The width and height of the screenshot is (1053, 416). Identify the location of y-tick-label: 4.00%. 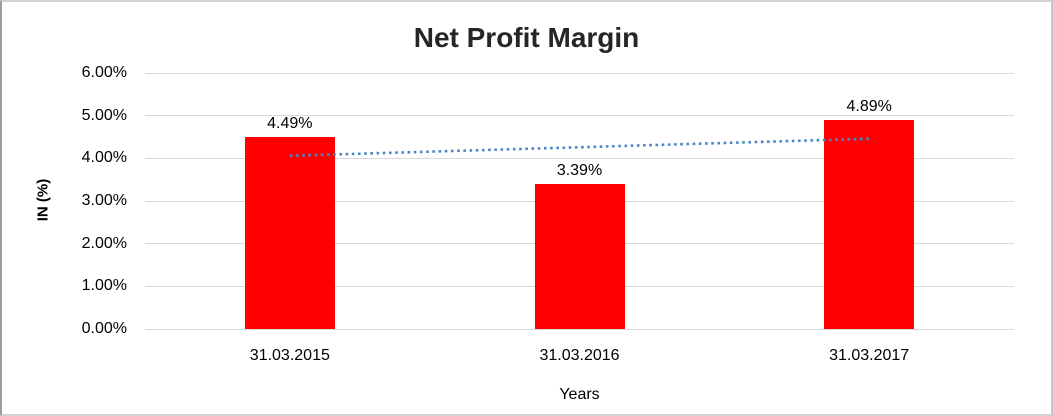
(104, 158).